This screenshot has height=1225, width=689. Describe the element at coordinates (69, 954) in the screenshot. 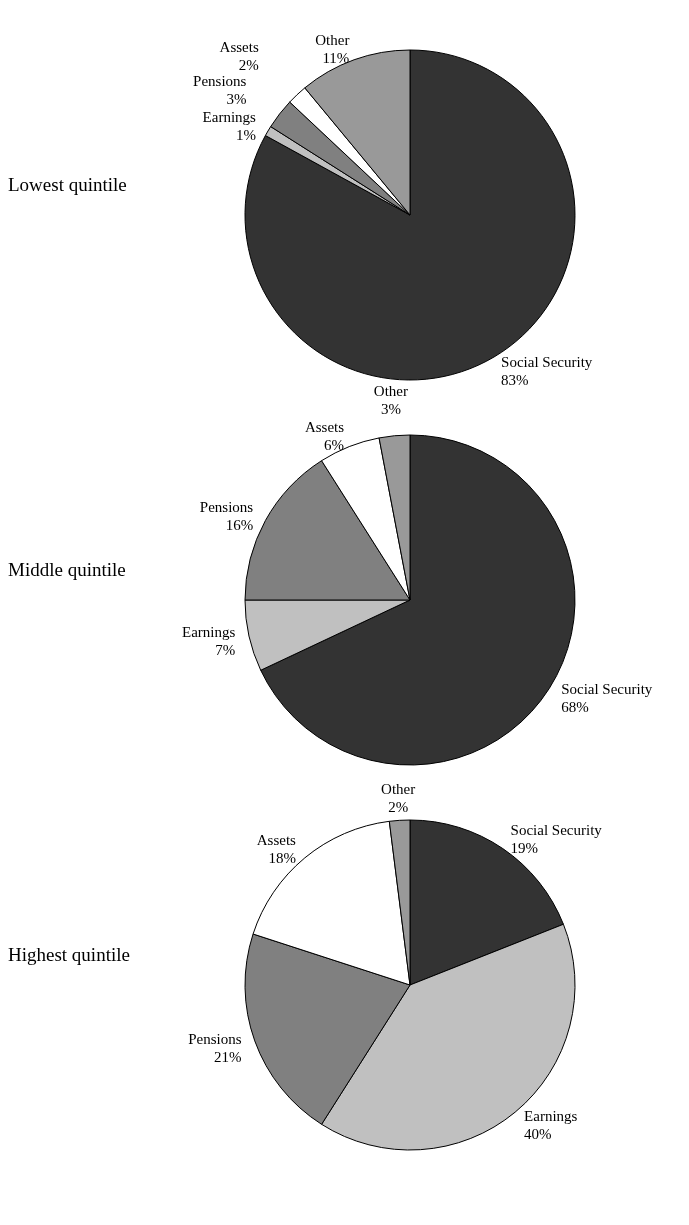

I see `text: Highest quintile` at that location.